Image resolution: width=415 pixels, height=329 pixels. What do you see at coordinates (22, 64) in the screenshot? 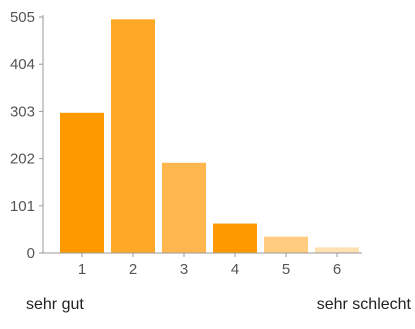
I see `y-tick-label: 404` at bounding box center [22, 64].